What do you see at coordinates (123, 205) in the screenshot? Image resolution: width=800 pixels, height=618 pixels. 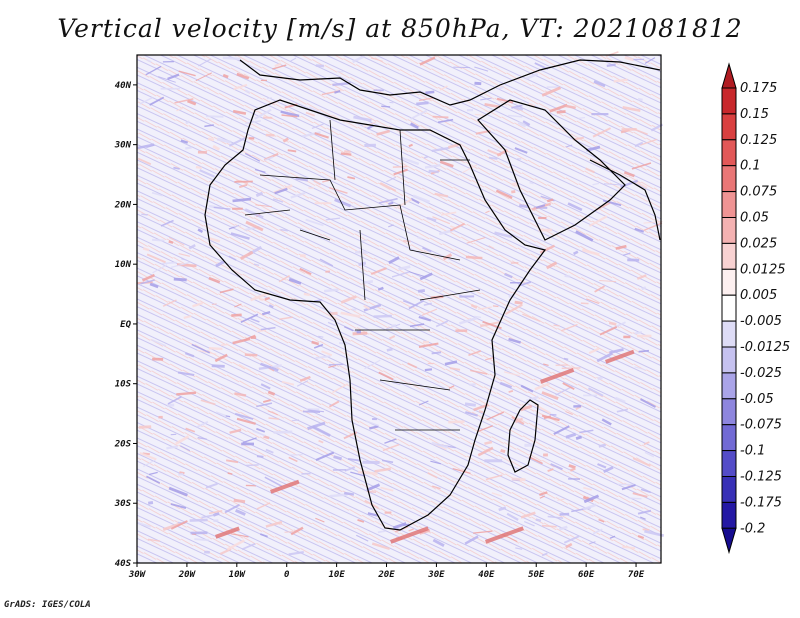 I see `y-tick-label: 20N` at bounding box center [123, 205].